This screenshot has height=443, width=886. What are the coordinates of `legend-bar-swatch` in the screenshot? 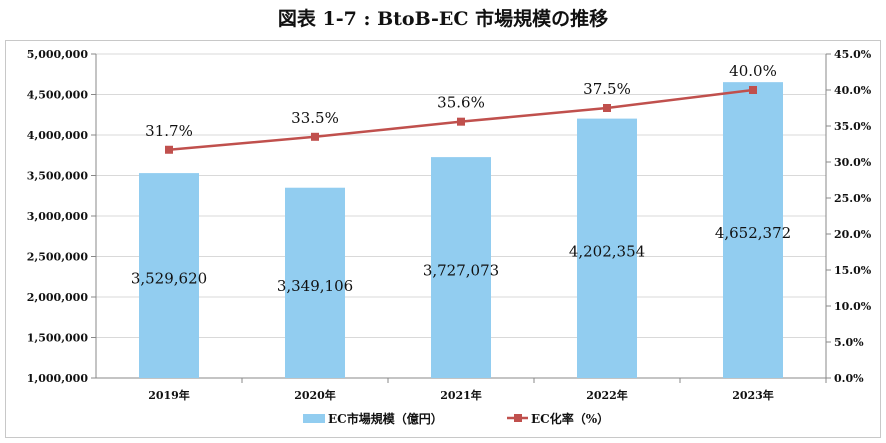 It's located at (314, 418).